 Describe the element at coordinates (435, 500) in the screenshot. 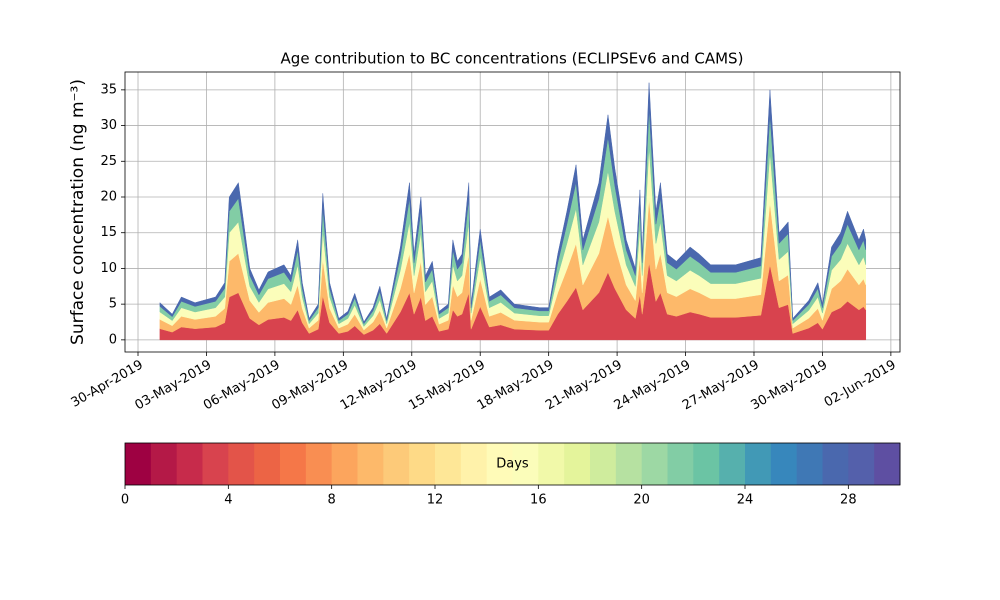

I see `colorbar-tick-label: 12` at that location.